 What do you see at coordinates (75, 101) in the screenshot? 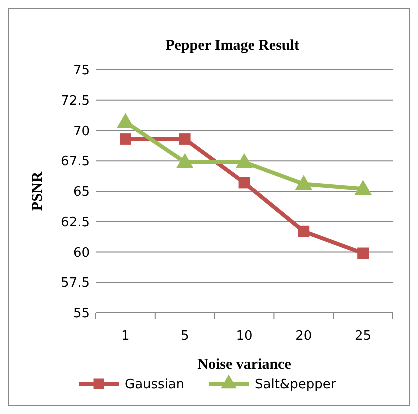
I see `y-tick-label: 72.5` at bounding box center [75, 101].